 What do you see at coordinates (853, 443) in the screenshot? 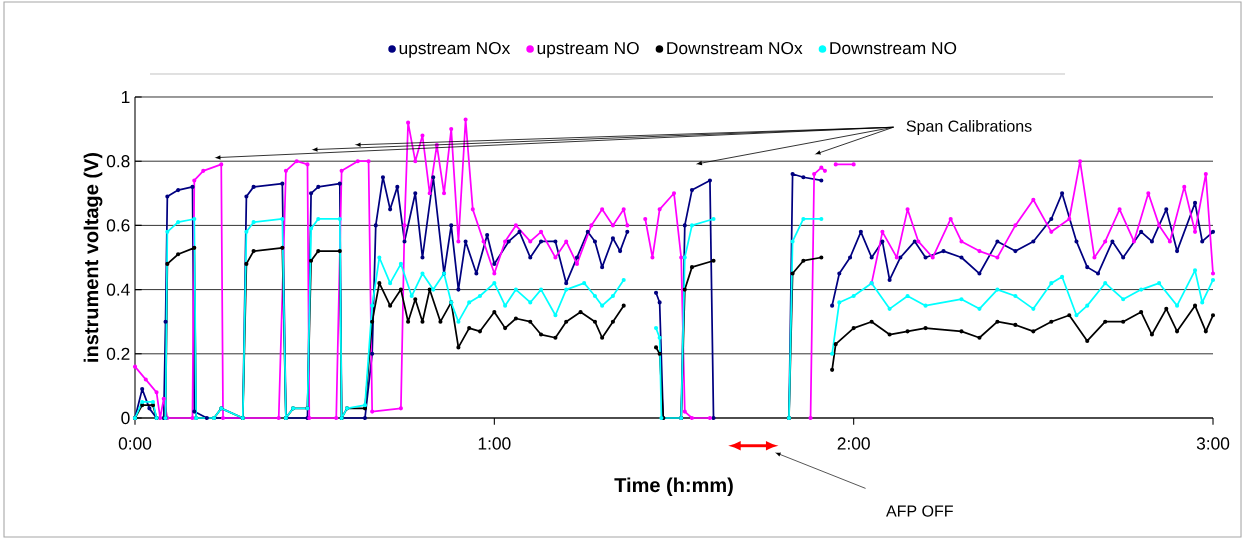
I see `x-tick-label: 2:00` at bounding box center [853, 443].